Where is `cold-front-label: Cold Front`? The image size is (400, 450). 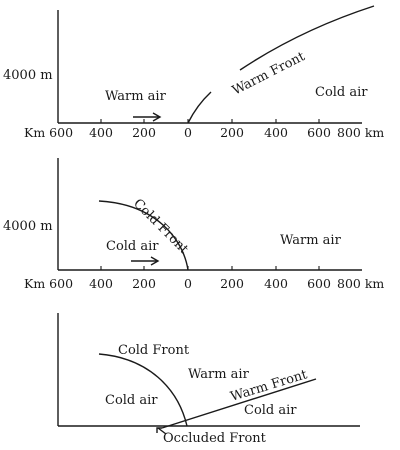 cold-front-label: Cold Front is located at coordinates (154, 350).